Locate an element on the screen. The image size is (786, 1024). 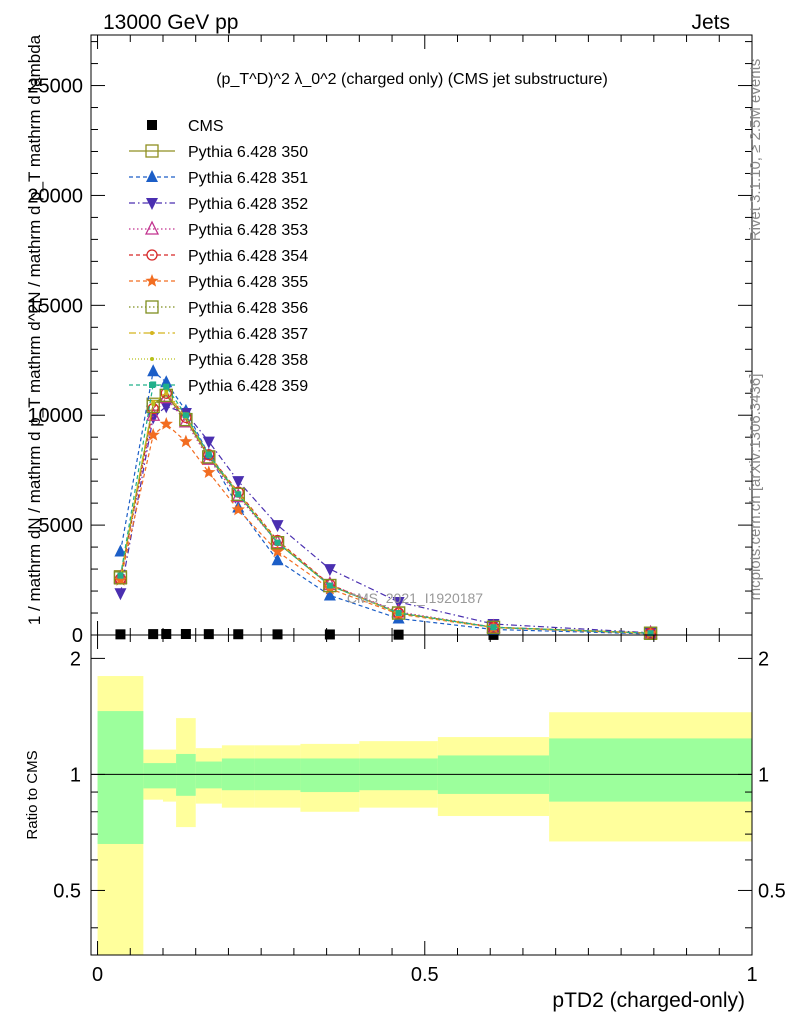
legend-entry-pythia-6-428-359: Pythia 6.428 359 is located at coordinates (218, 386).